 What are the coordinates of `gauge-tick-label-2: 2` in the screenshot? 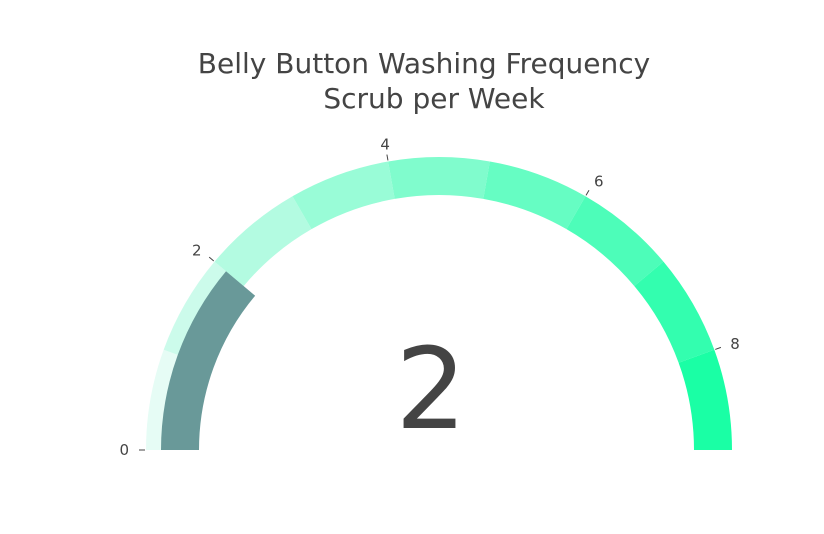 It's located at (197, 251).